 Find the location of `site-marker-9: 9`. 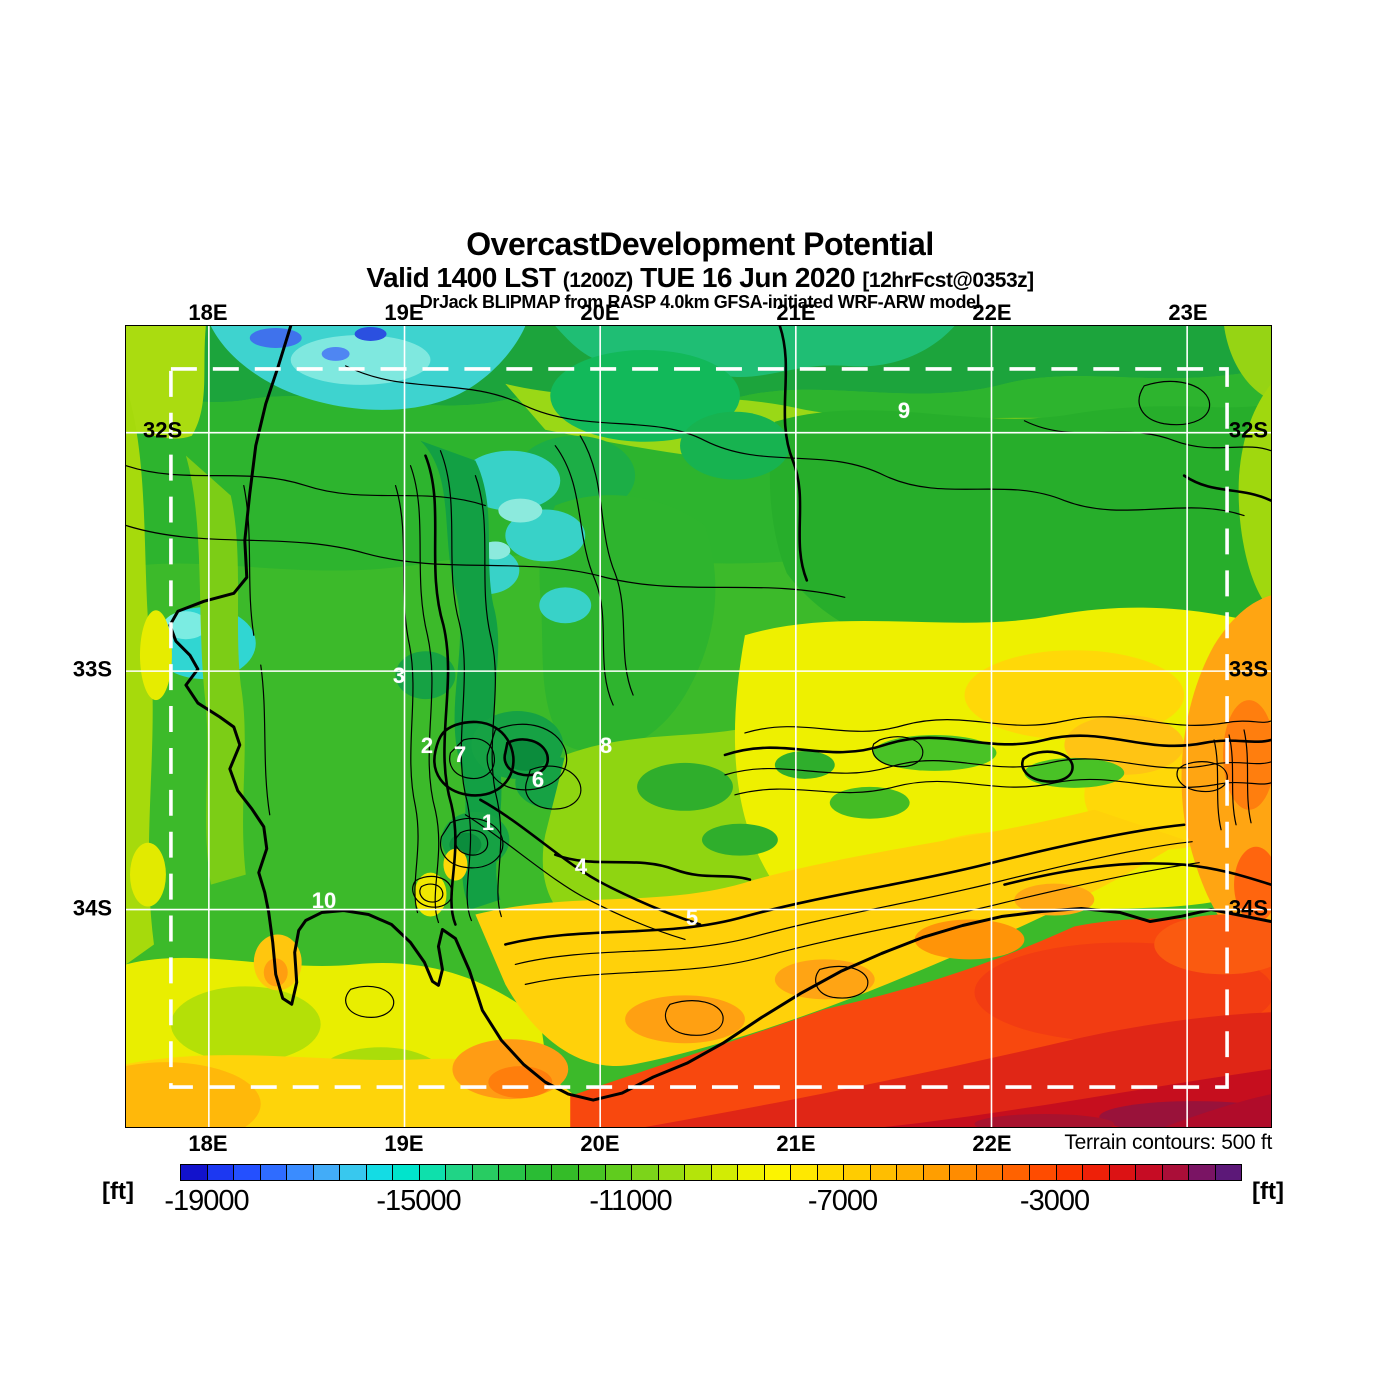

site-marker-9: 9 is located at coordinates (904, 410).